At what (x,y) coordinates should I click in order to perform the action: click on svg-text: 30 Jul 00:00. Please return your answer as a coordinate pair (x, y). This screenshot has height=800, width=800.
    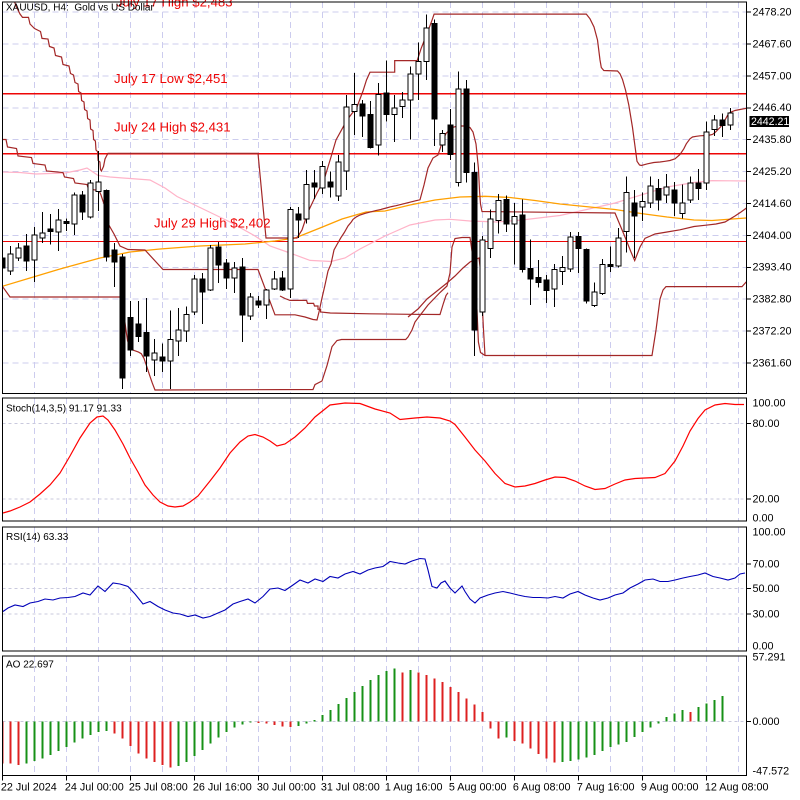
    Looking at the image, I should click on (286, 787).